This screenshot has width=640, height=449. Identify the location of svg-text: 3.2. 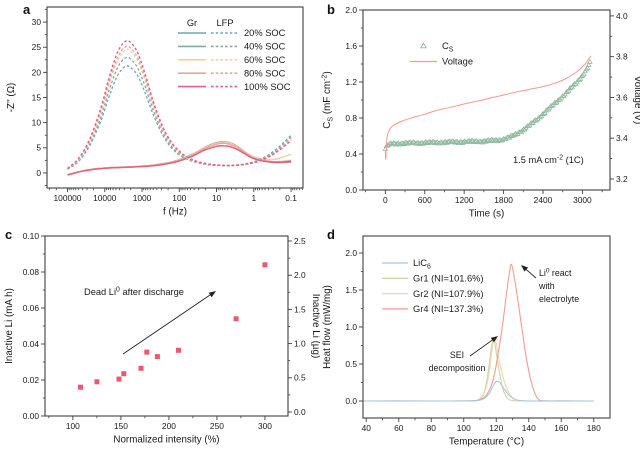
(622, 179).